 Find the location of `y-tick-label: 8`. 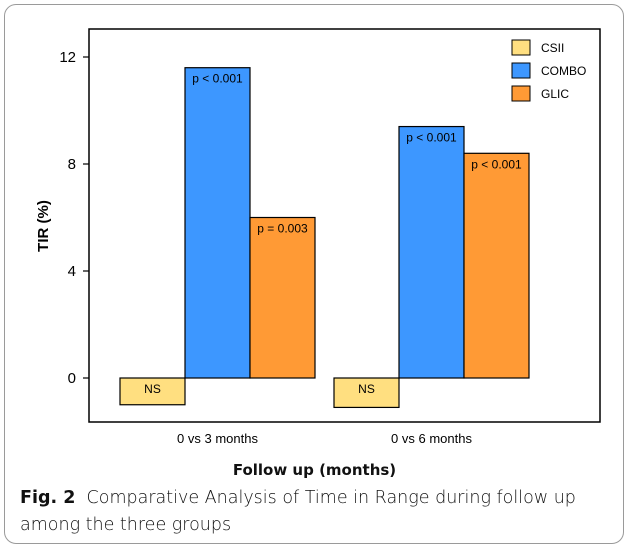

y-tick-label: 8 is located at coordinates (72, 164).